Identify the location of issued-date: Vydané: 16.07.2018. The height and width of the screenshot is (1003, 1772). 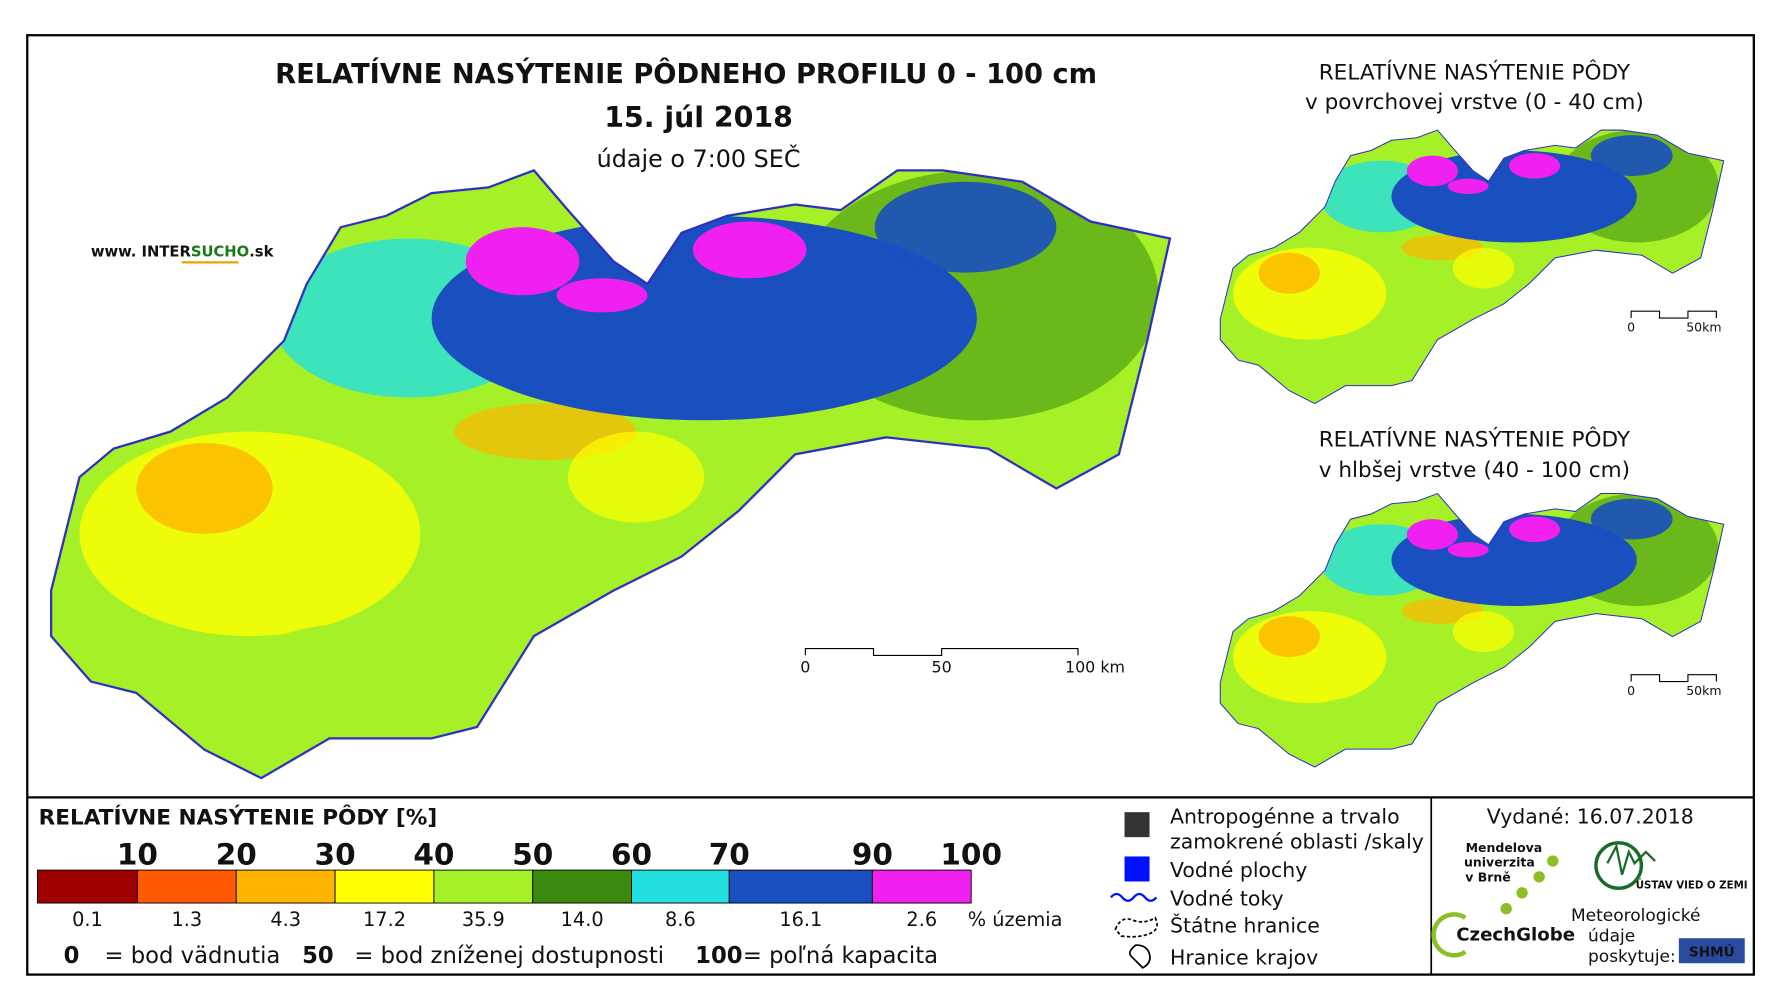
(1590, 817).